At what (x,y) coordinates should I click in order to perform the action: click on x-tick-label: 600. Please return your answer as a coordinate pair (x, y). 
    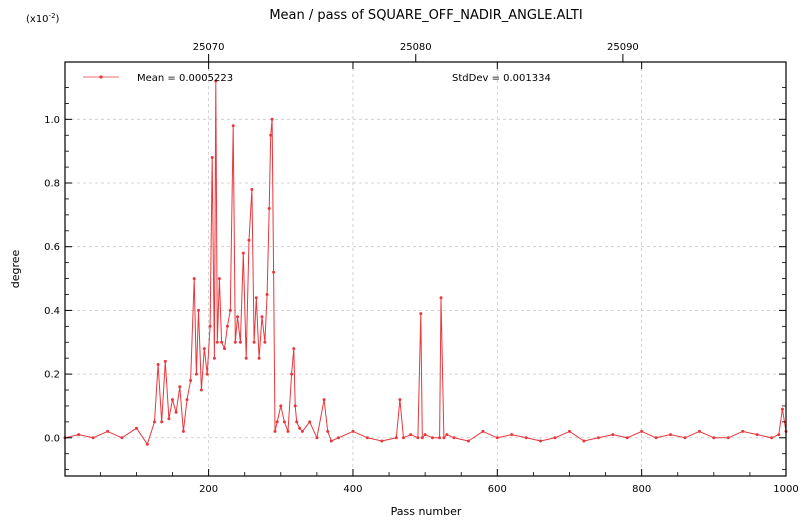
    Looking at the image, I should click on (497, 489).